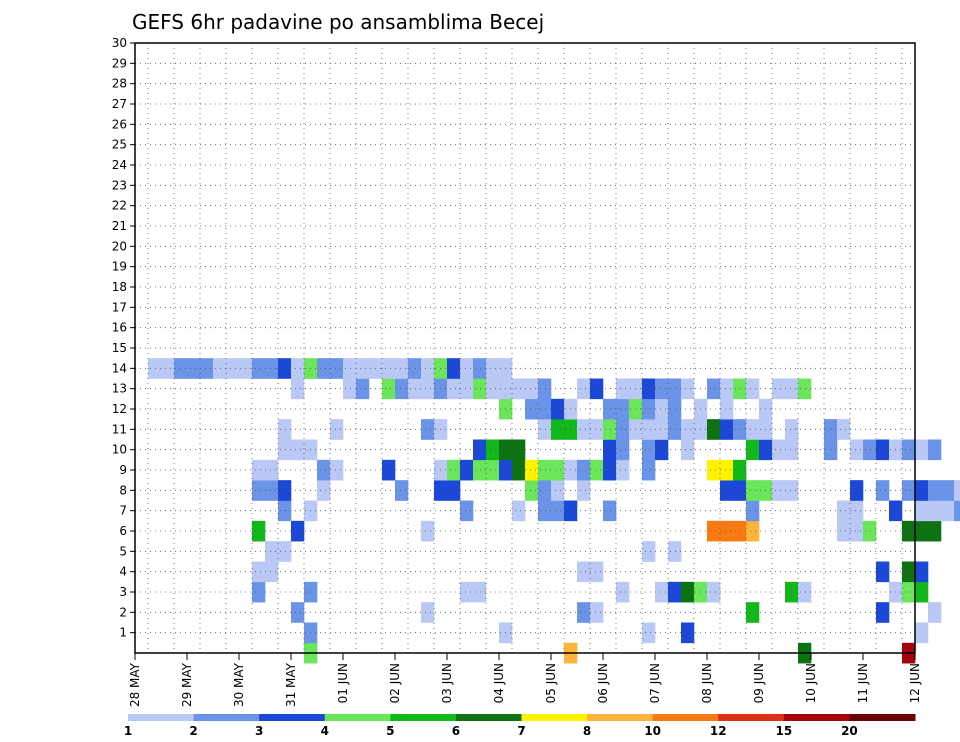 This screenshot has width=960, height=742. What do you see at coordinates (499, 683) in the screenshot?
I see `x-tick-label: 04 JUN` at bounding box center [499, 683].